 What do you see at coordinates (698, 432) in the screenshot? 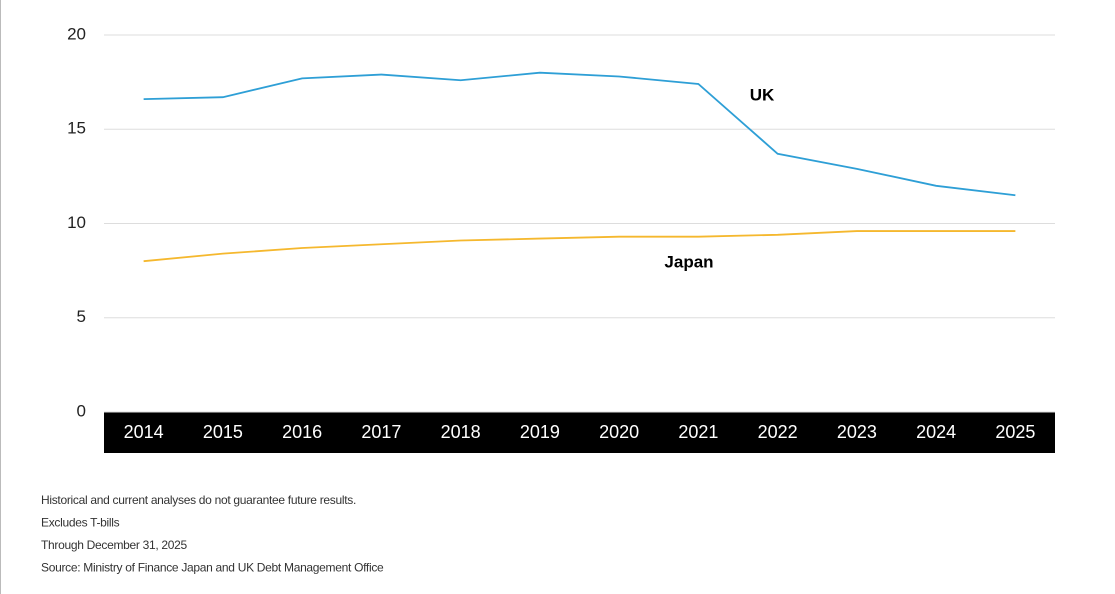
I see `x-tick-label: 2021` at bounding box center [698, 432].